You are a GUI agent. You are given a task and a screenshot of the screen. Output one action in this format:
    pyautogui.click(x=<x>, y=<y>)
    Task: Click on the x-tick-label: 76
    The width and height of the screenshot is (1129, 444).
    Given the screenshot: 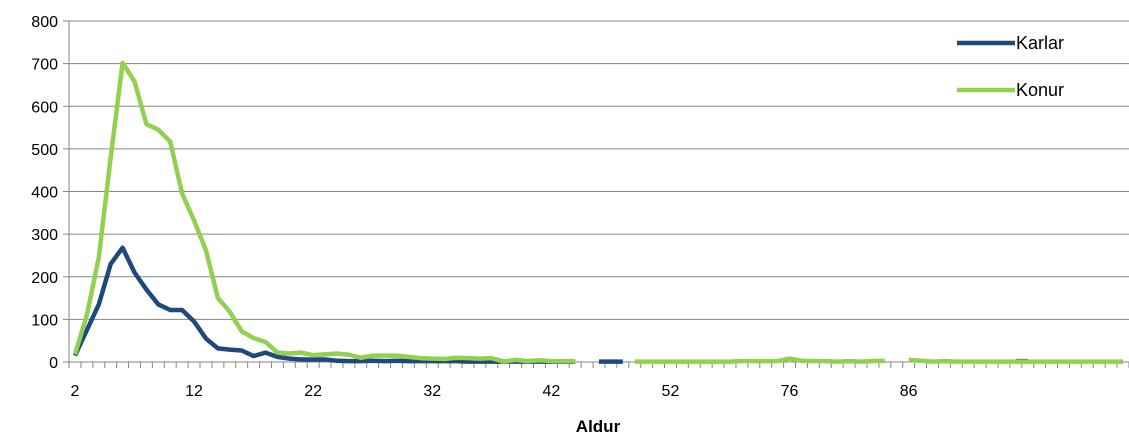 What is the action you would take?
    pyautogui.click(x=790, y=391)
    